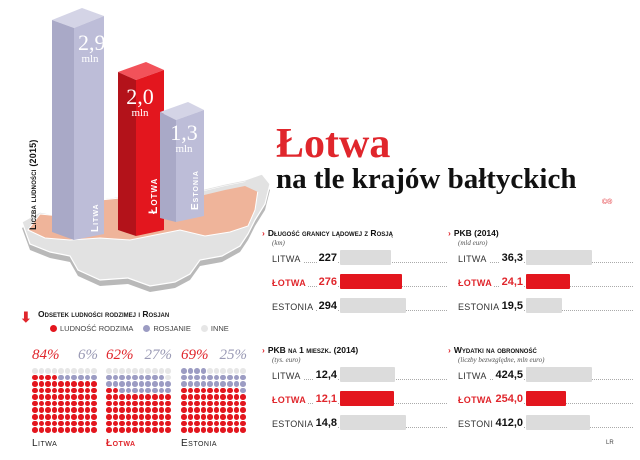 This screenshot has width=640, height=460. What do you see at coordinates (354, 424) in the screenshot?
I see `row-estonia: ESTONIA 14,8` at bounding box center [354, 424].